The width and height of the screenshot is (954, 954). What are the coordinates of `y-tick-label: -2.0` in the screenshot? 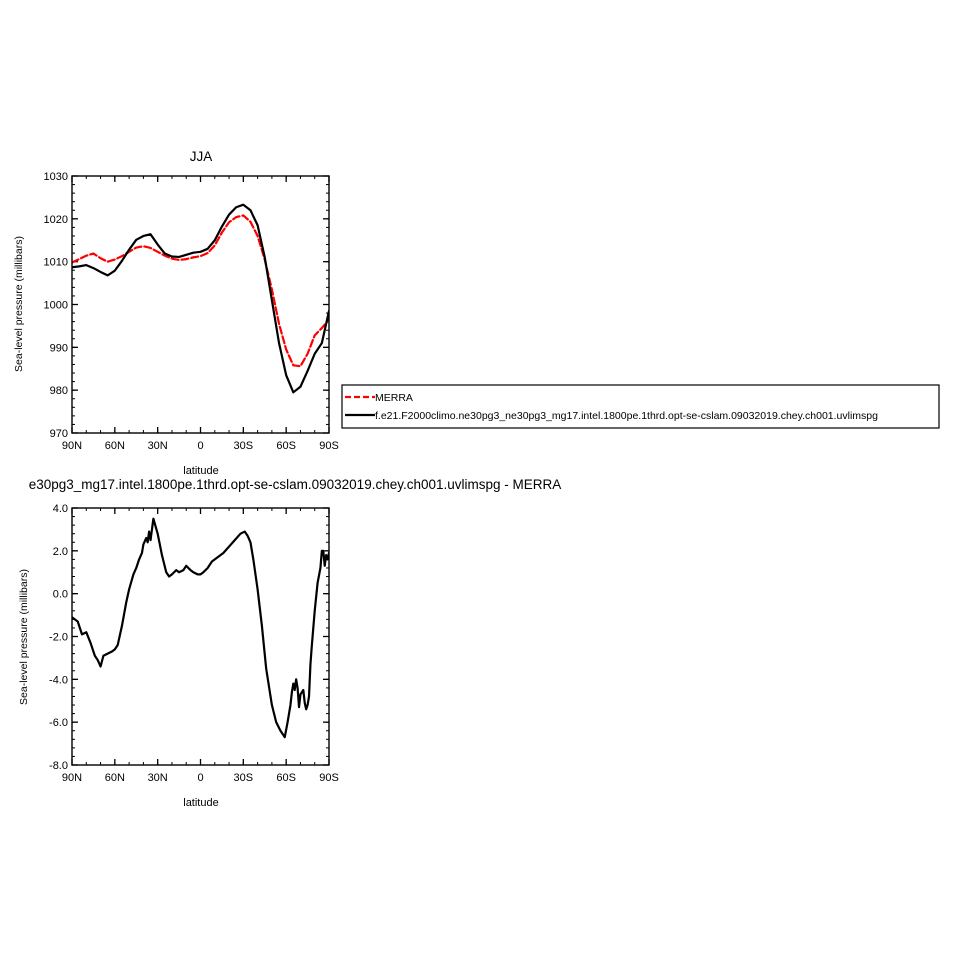 It's located at (58, 638).